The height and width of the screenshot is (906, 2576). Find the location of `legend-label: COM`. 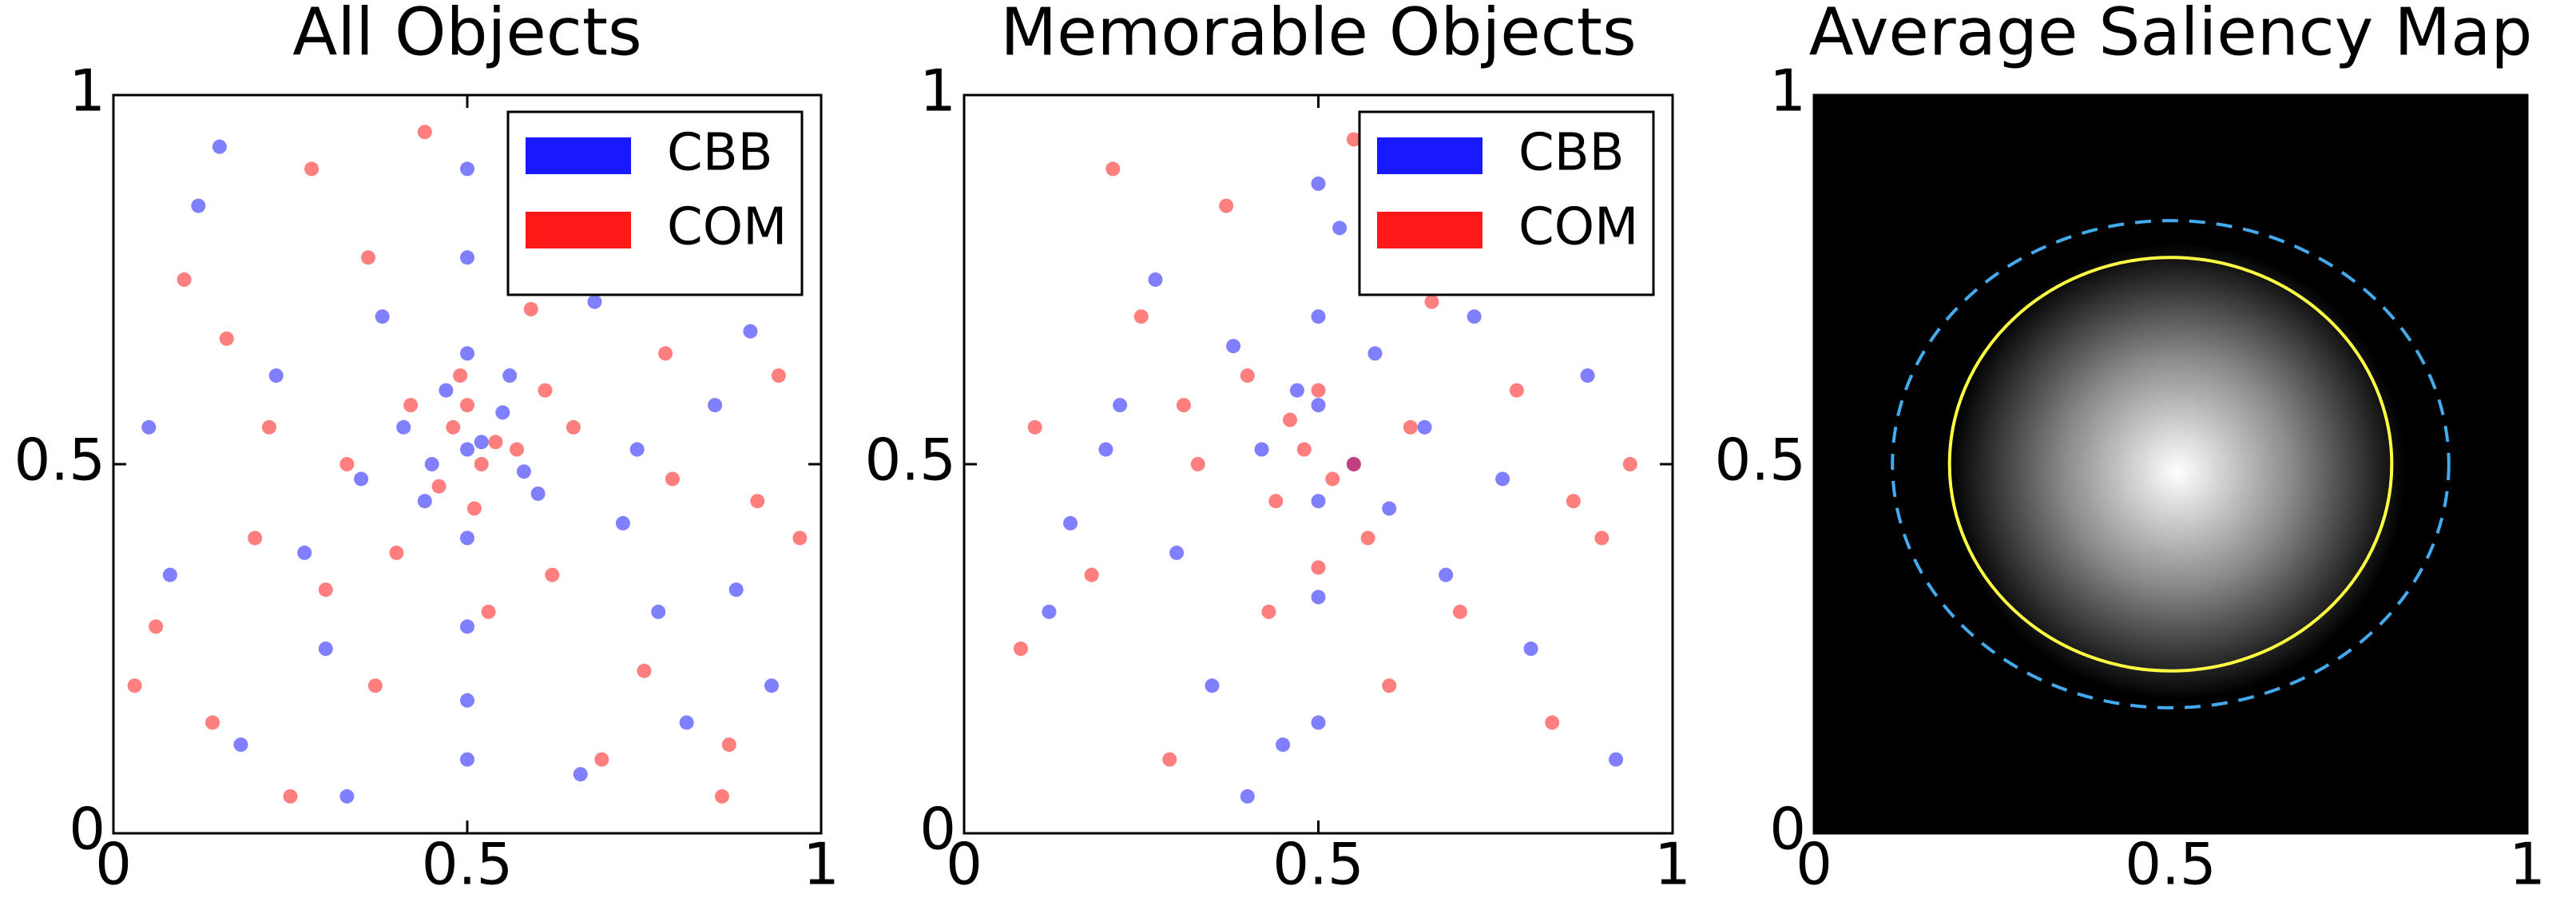

legend-label: COM is located at coordinates (727, 227).